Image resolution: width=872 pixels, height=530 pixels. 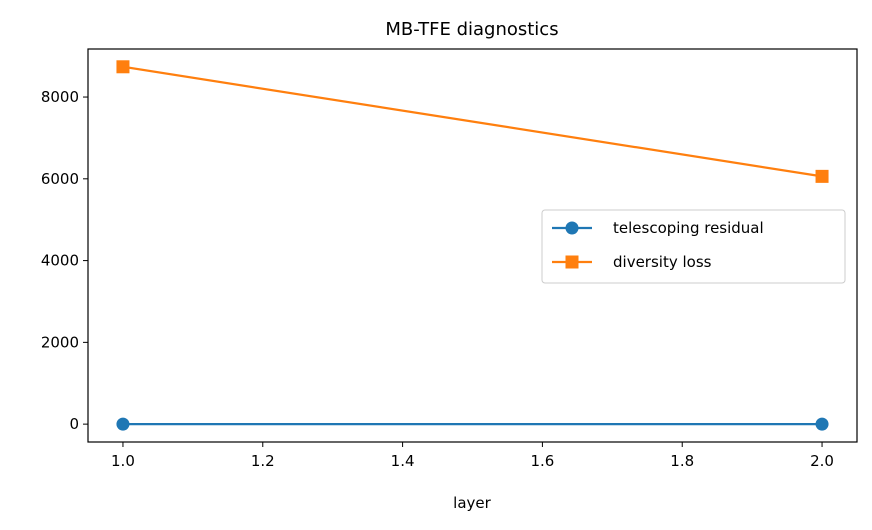 What do you see at coordinates (682, 461) in the screenshot?
I see `x-tick-label: 1.8` at bounding box center [682, 461].